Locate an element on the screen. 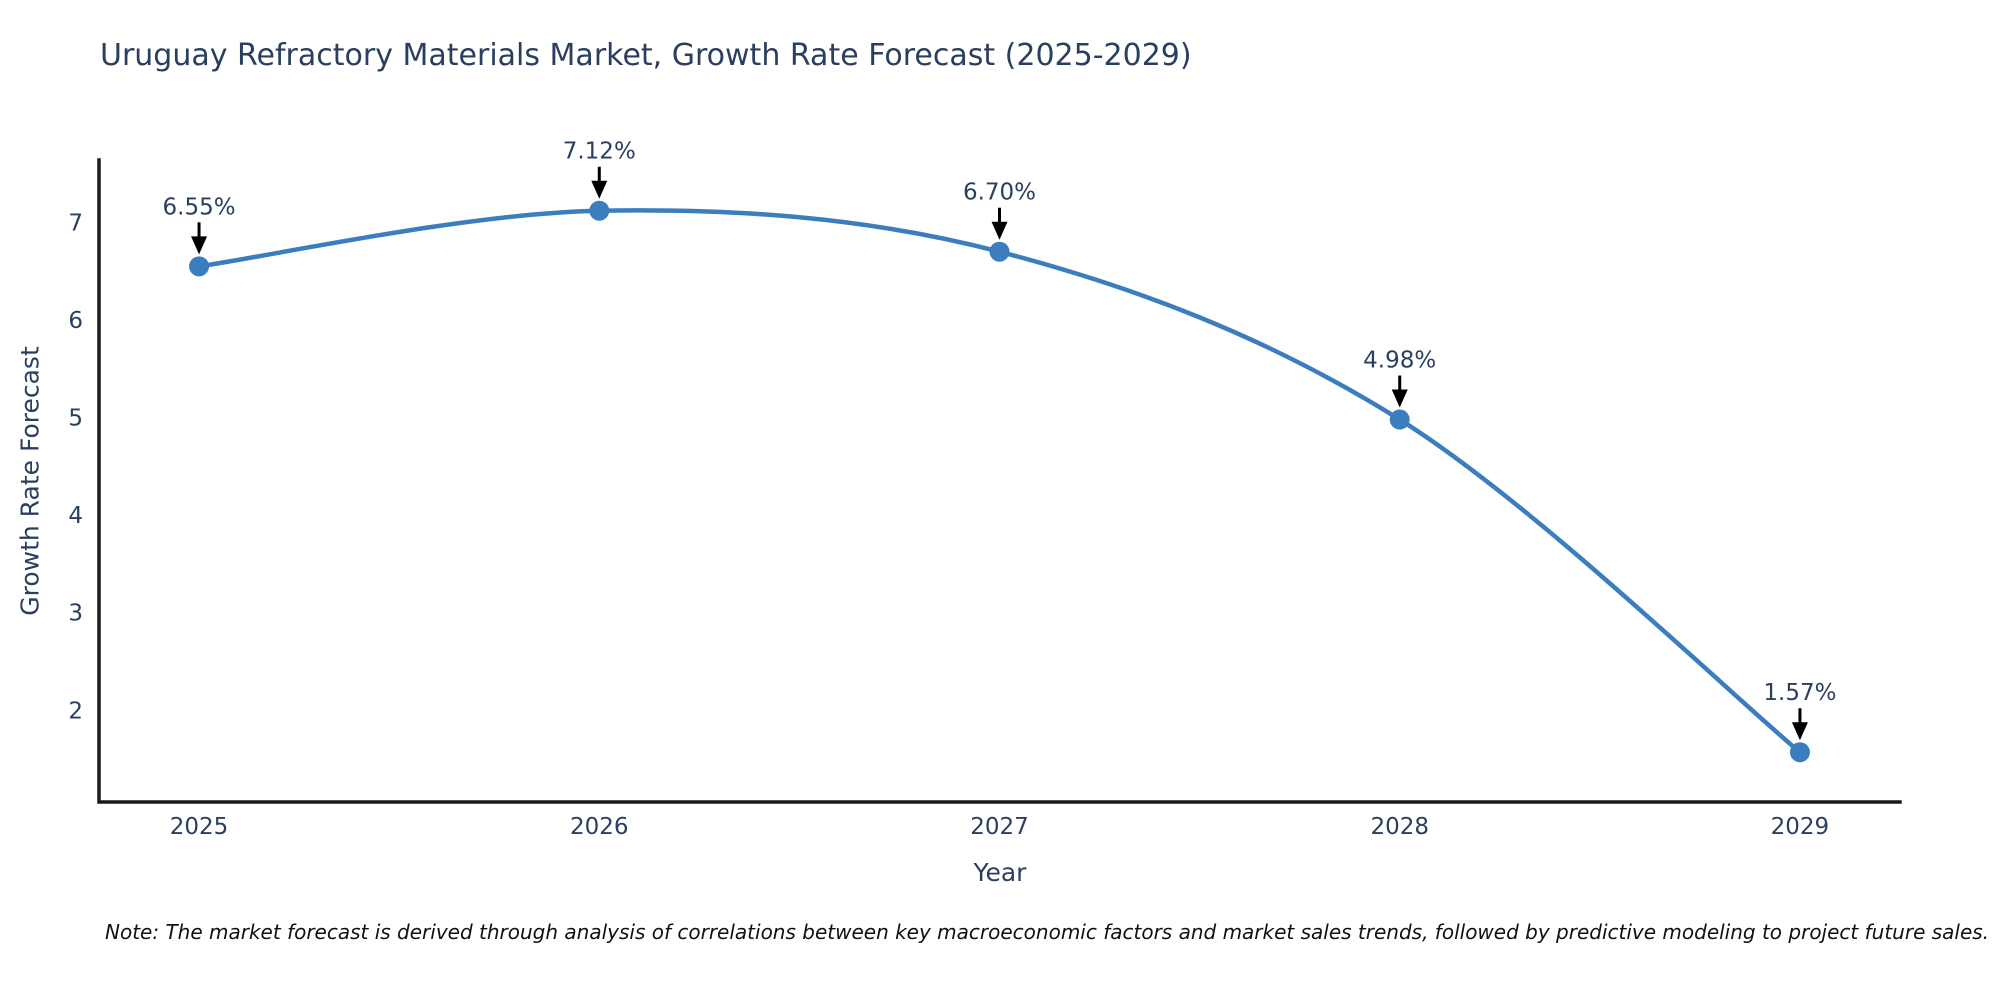 This screenshot has width=2000, height=1000. x-tick-label: 2027 is located at coordinates (999, 827).